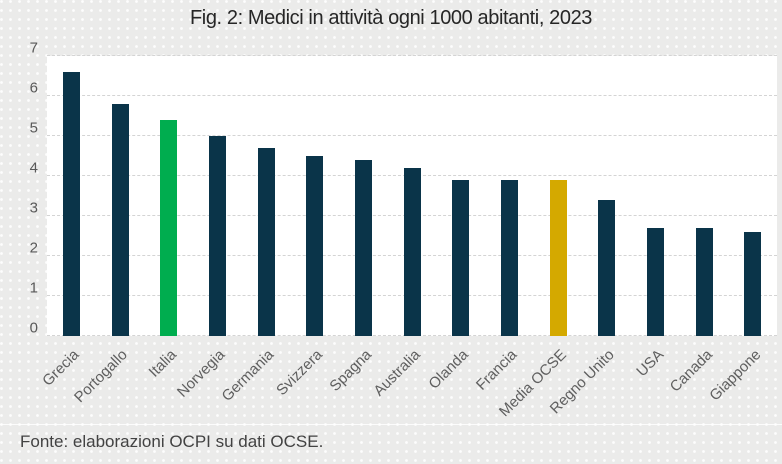 This screenshot has width=782, height=464. What do you see at coordinates (33, 88) in the screenshot?
I see `y-tick-label-6: 6` at bounding box center [33, 88].